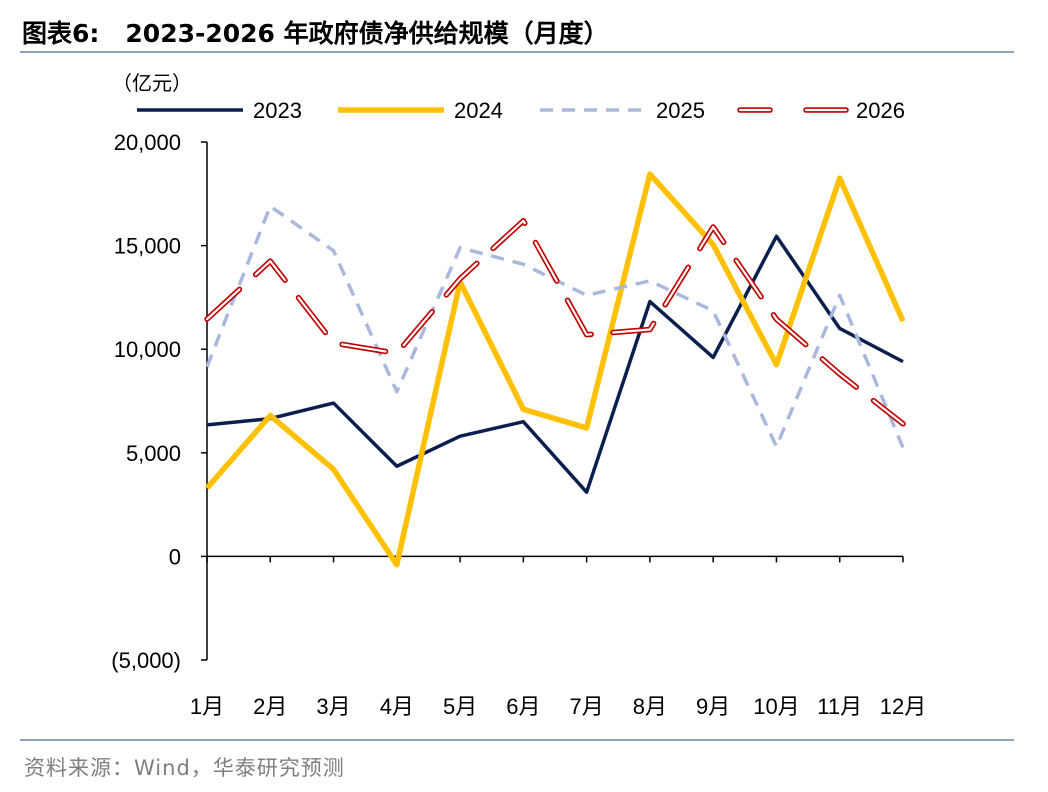 This screenshot has height=792, width=1048. I want to click on x-tick-label: 1月, so click(207, 706).